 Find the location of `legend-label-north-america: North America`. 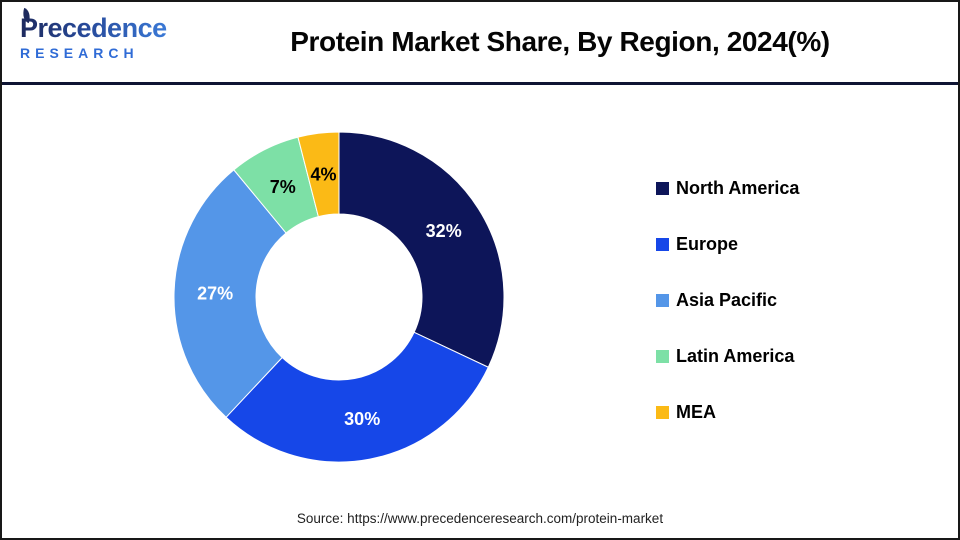

legend-label-north-america: North America is located at coordinates (738, 187).